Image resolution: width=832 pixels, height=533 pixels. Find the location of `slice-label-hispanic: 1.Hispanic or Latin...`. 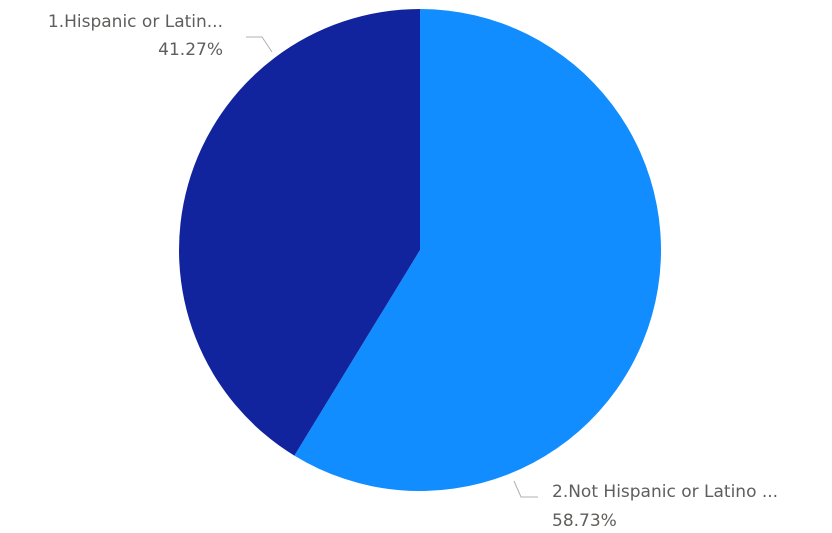

slice-label-hispanic: 1.Hispanic or Latin... is located at coordinates (135, 22).